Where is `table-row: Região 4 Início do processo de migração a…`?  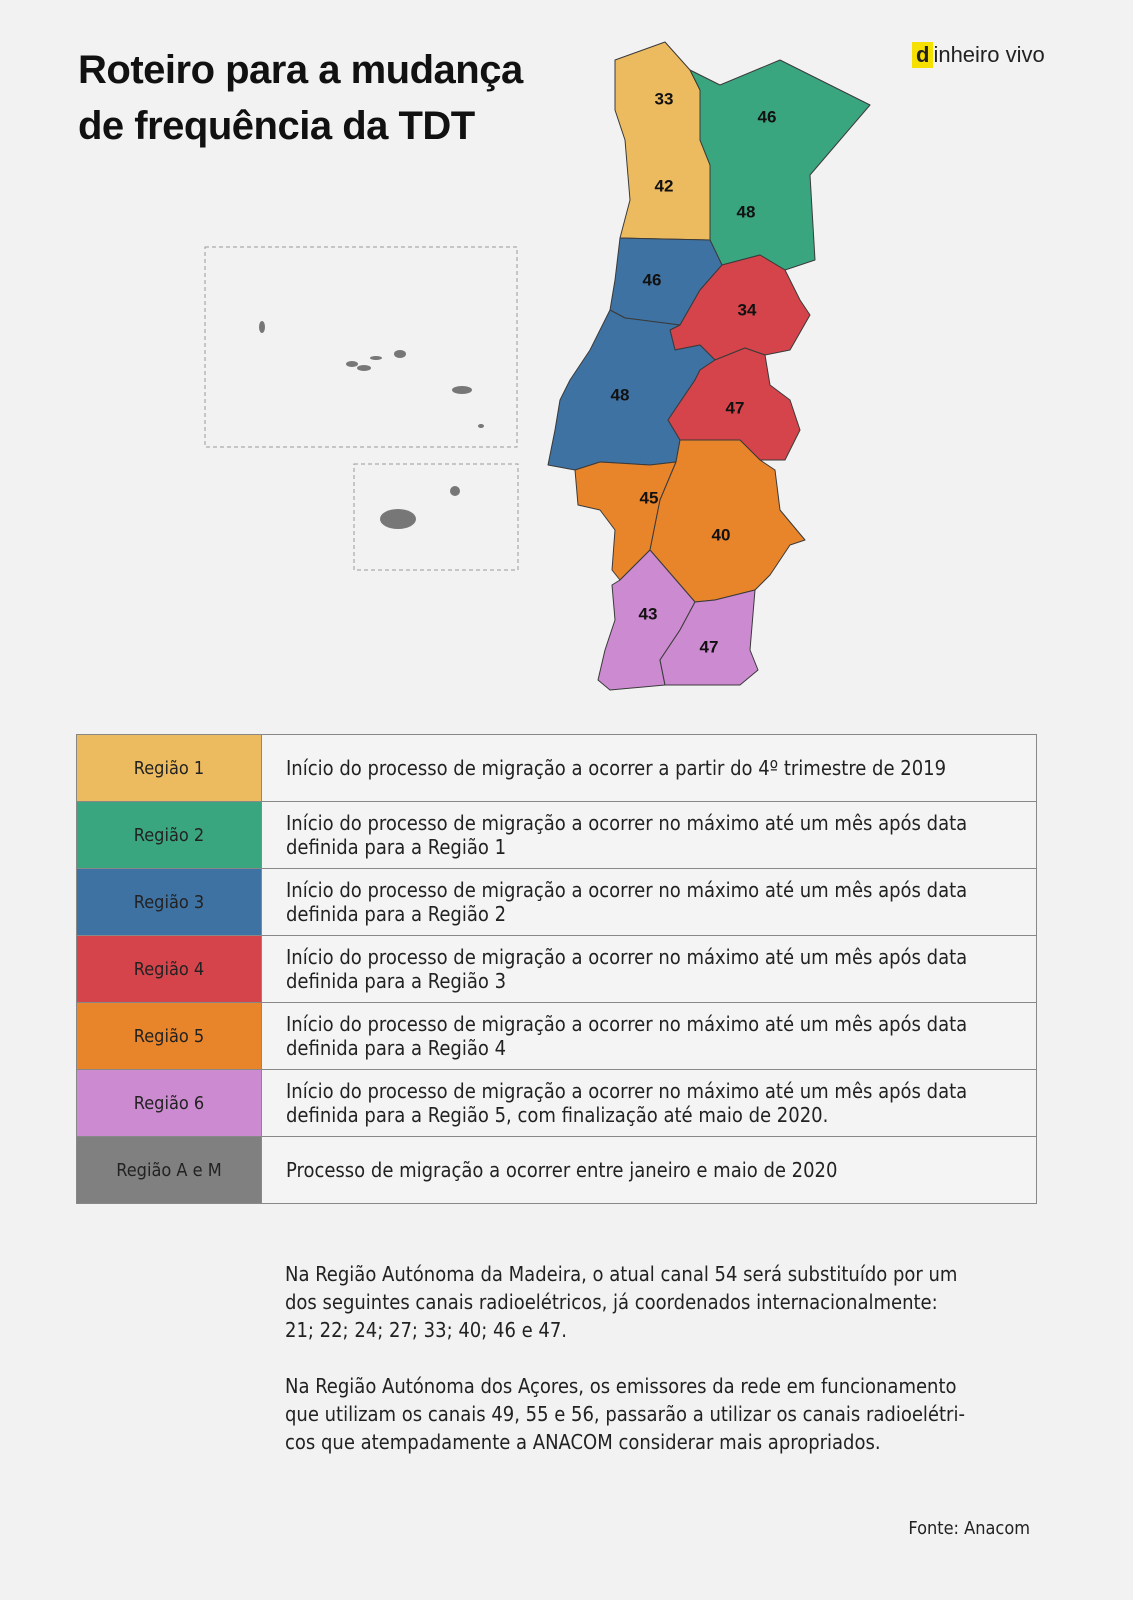
table-row: Região 4 Início do processo de migração a… is located at coordinates (556, 969).